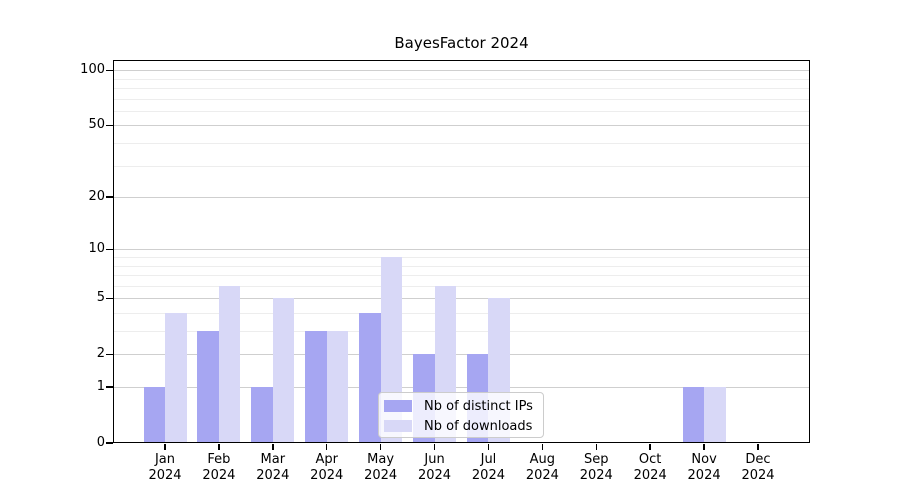 The image size is (900, 500). I want to click on legend-entry: Nb of downloads, so click(463, 426).